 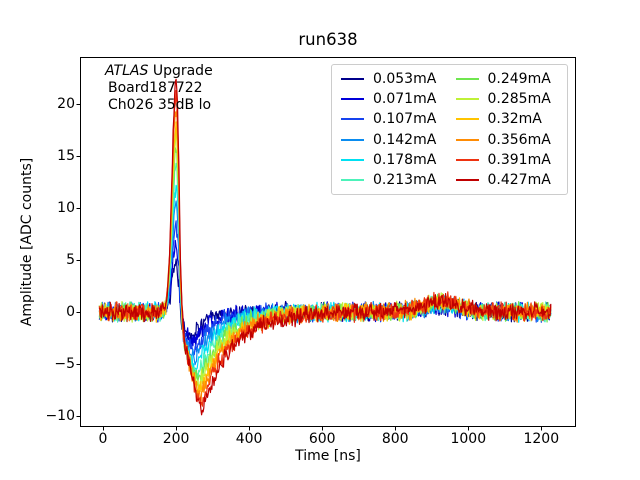 What do you see at coordinates (60, 415) in the screenshot?
I see `y-tick-label: −10` at bounding box center [60, 415].